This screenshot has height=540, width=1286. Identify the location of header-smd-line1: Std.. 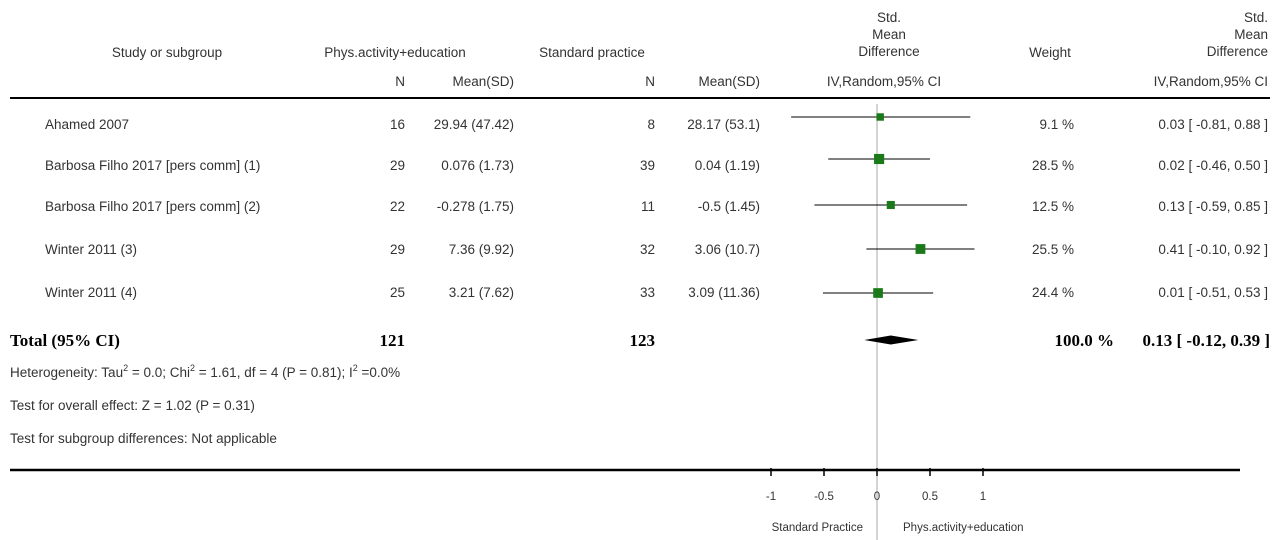
(889, 17).